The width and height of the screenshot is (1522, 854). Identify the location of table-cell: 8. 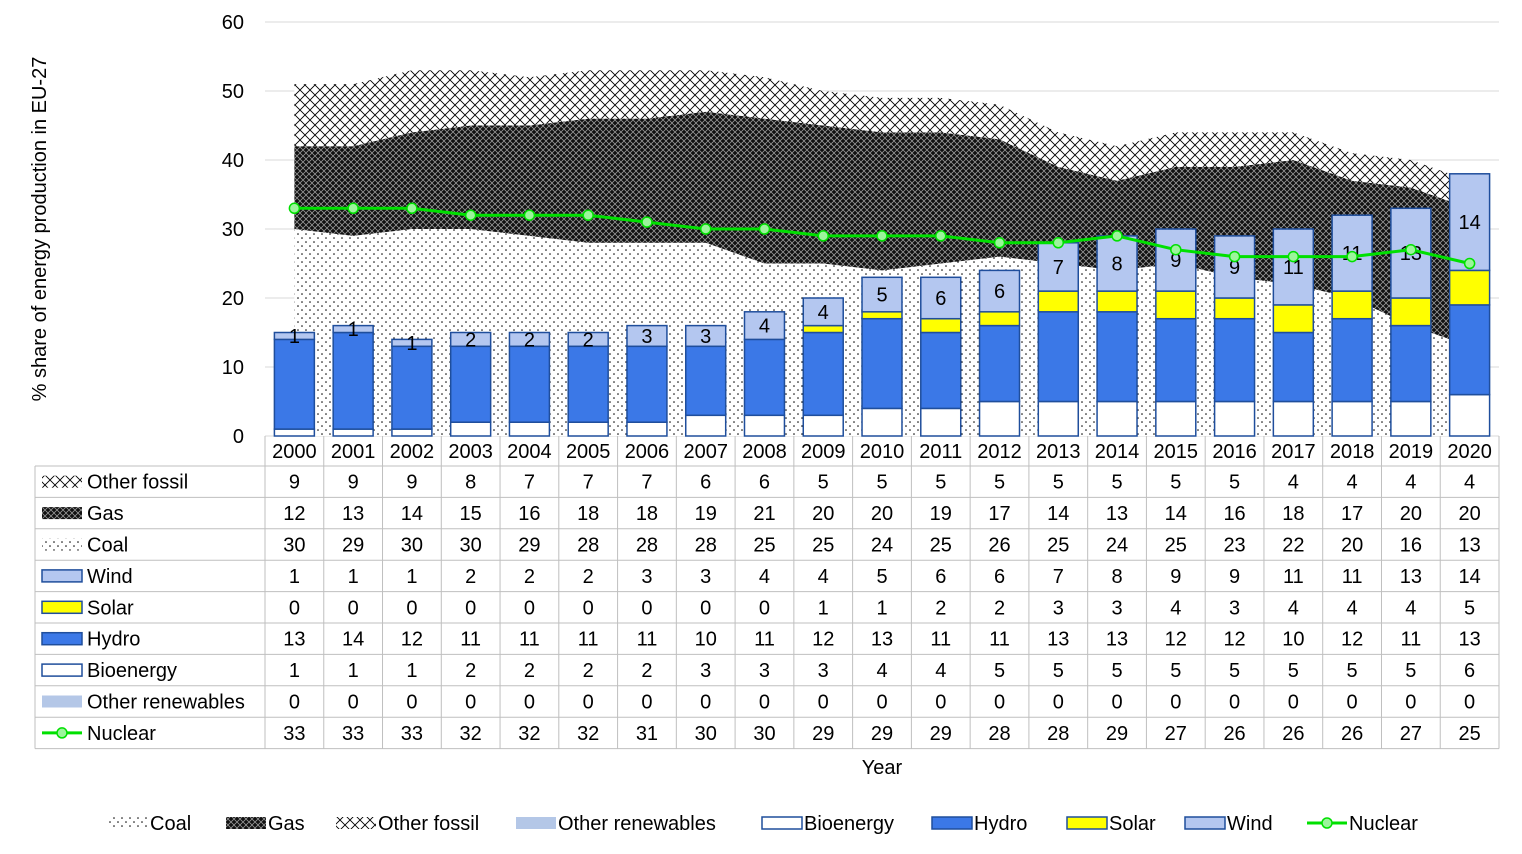
(1116, 577).